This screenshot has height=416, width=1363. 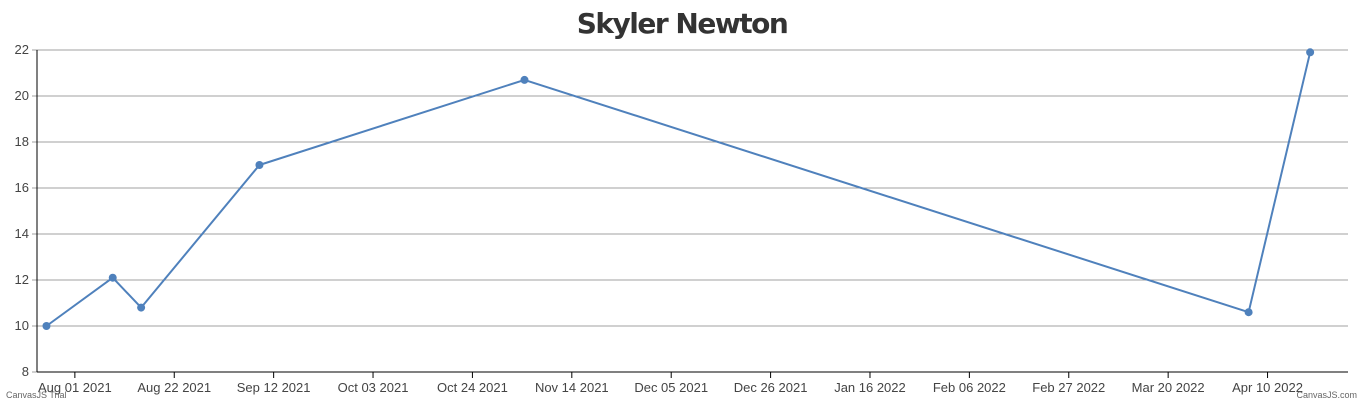 I want to click on y-axis: 8 10 12 14 16 18 20 22, so click(x=26, y=210).